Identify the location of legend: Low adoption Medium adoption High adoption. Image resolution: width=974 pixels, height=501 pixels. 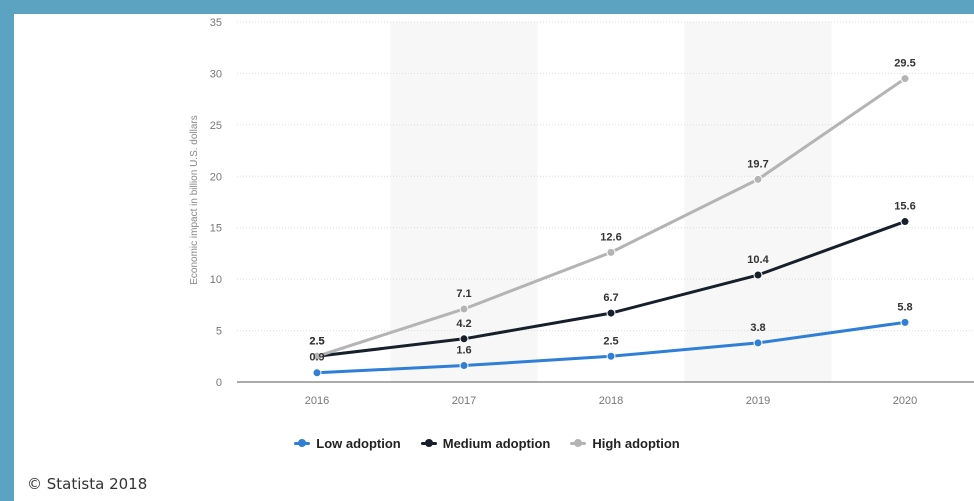
(487, 443).